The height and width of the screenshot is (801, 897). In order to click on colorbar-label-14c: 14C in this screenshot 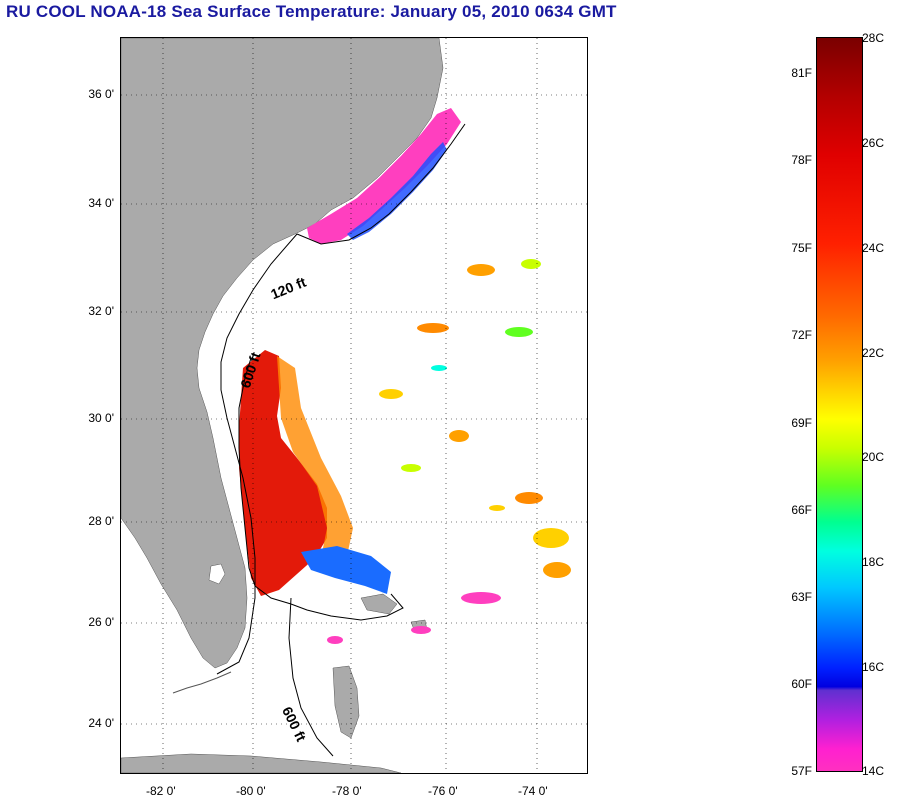, I will do `click(873, 771)`.